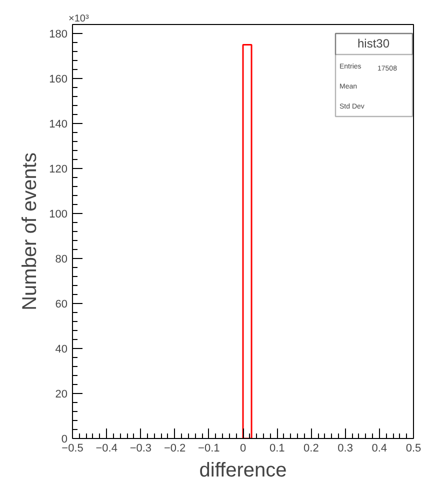 Image resolution: width=436 pixels, height=484 pixels. What do you see at coordinates (345, 448) in the screenshot?
I see `x-tick-label: 0.3` at bounding box center [345, 448].